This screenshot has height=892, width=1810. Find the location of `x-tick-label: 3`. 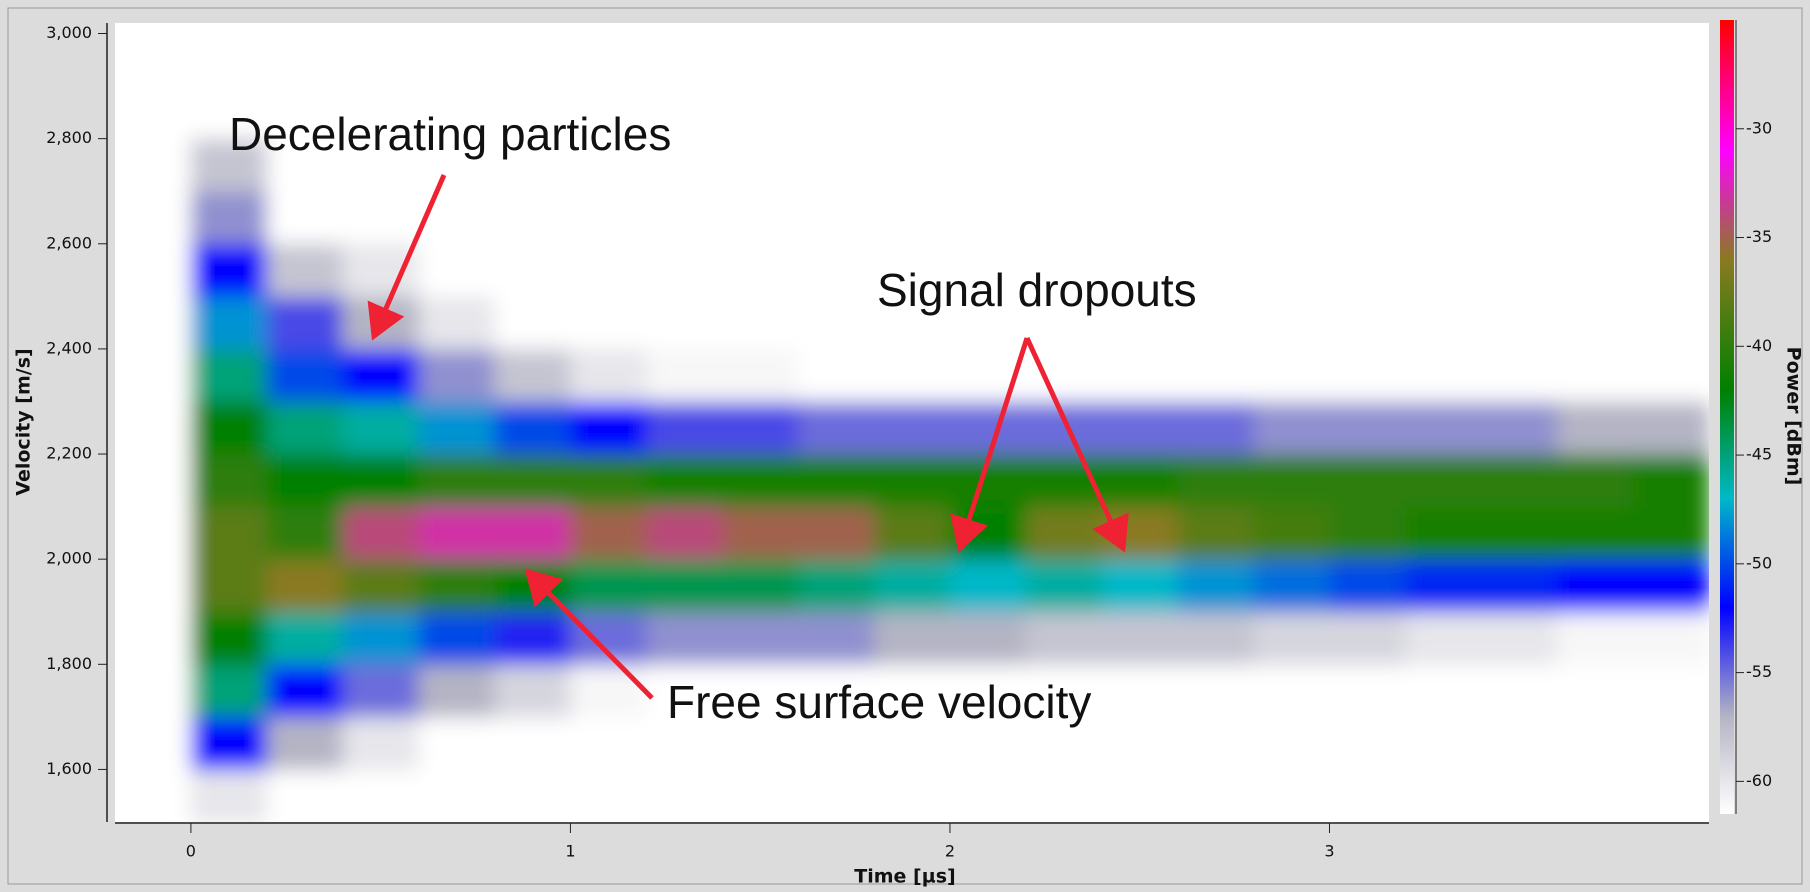

x-tick-label: 3 is located at coordinates (1329, 851).